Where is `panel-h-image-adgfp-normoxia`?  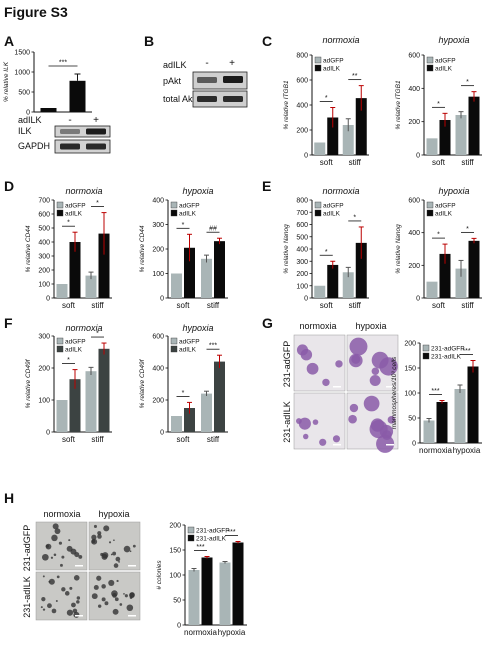
panel-h-image-adgfp-normoxia is located at coordinates (61, 546).